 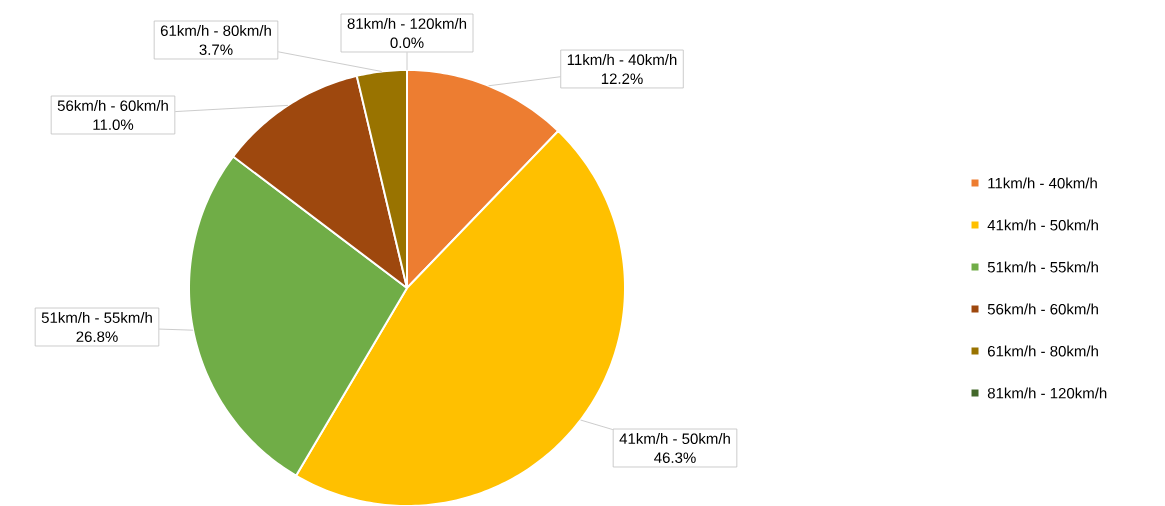 I want to click on data-label: 26.8%, so click(x=97, y=336).